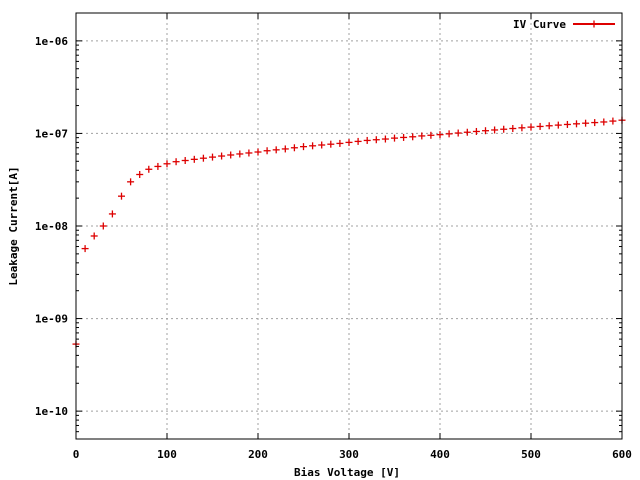 The height and width of the screenshot is (480, 640). What do you see at coordinates (51, 319) in the screenshot?
I see `y-tick-label: 1e-09` at bounding box center [51, 319].